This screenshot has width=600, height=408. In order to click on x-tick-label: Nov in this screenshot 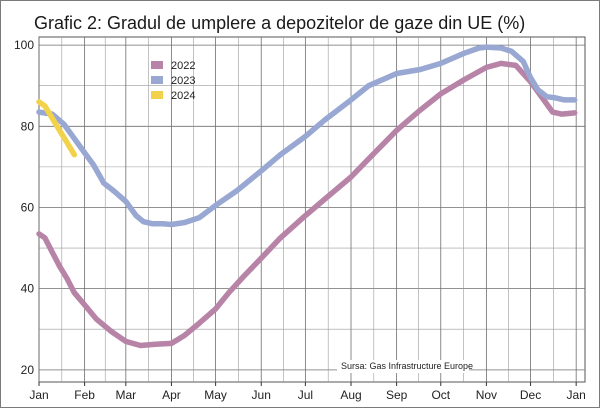, I will do `click(486, 395)`.